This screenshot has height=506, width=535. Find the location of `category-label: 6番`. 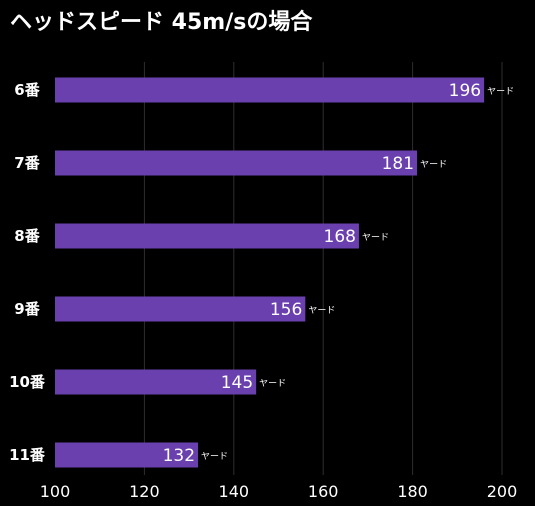

category-label: 6番 is located at coordinates (27, 90).